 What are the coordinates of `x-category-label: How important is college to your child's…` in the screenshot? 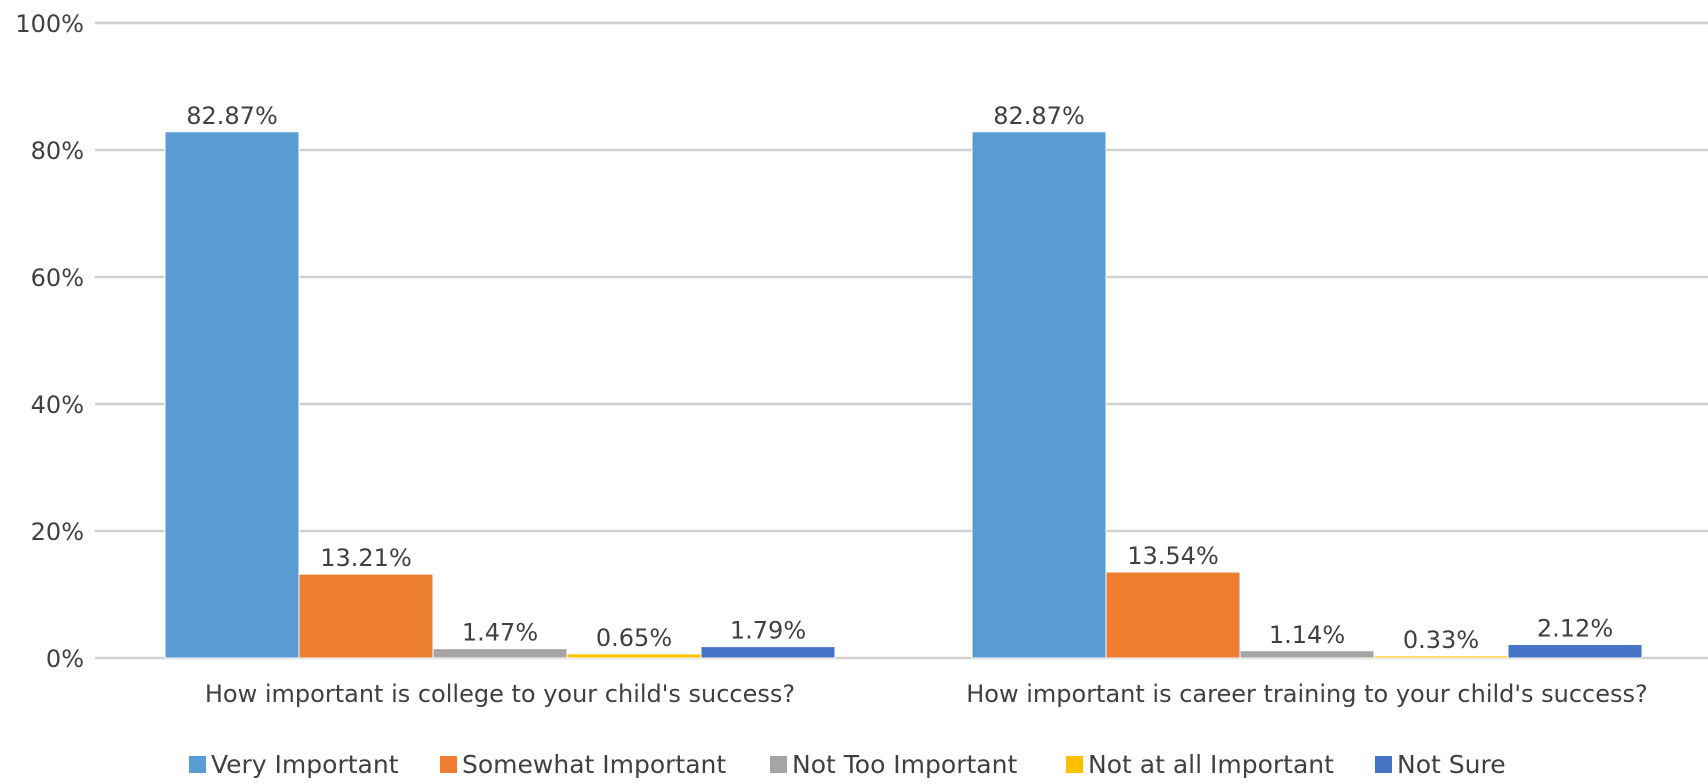 It's located at (500, 694).